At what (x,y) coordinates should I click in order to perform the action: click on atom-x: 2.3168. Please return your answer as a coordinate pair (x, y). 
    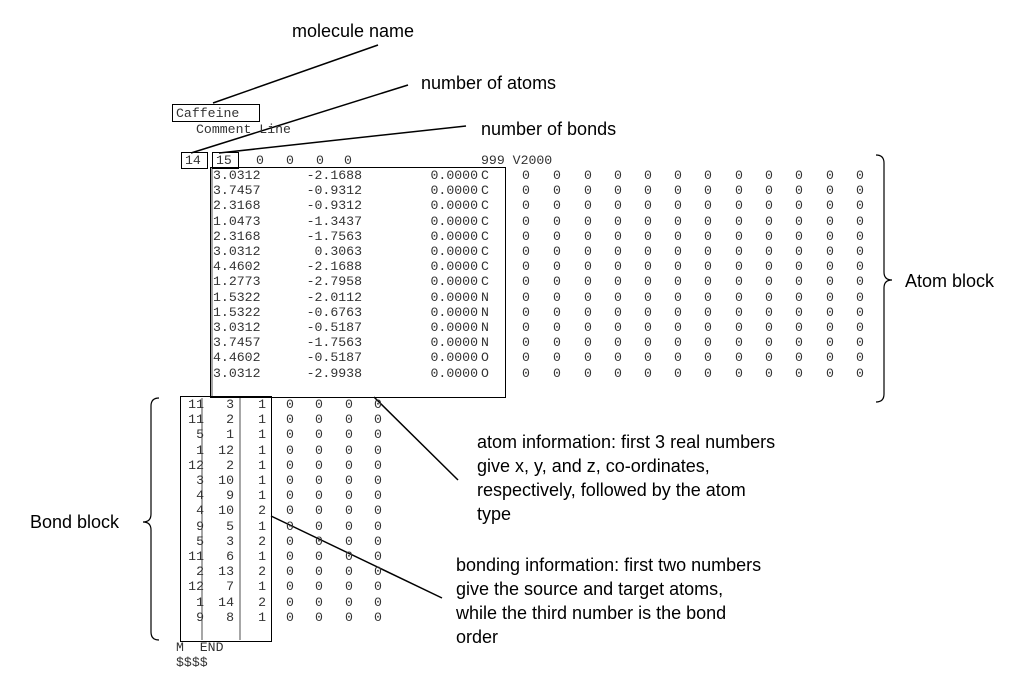
    Looking at the image, I should click on (237, 236).